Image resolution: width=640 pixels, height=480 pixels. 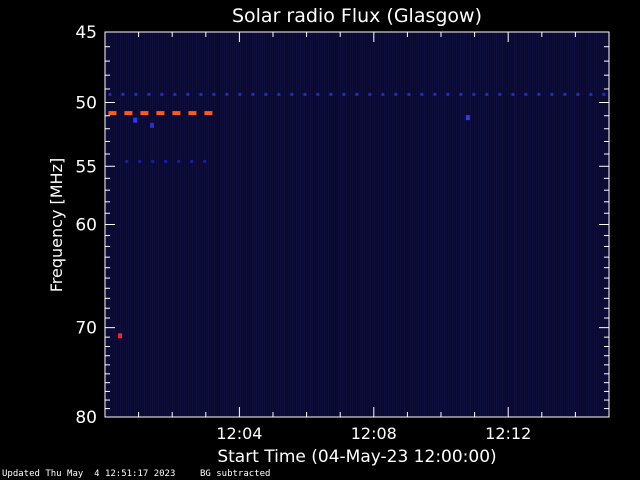 I want to click on x-tick-label: 12:08, so click(x=374, y=433).